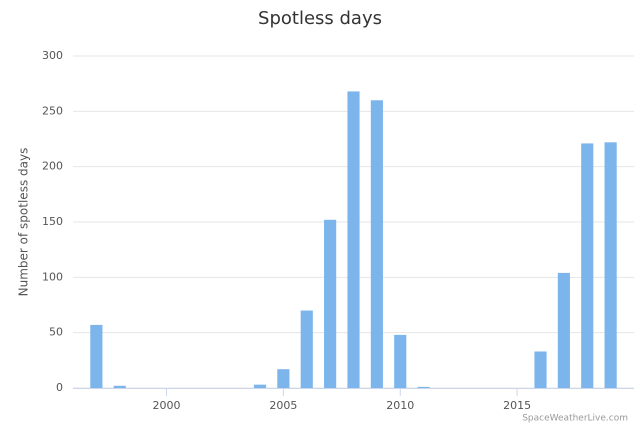 The height and width of the screenshot is (427, 640). What do you see at coordinates (400, 405) in the screenshot?
I see `x-tick-label: 2010` at bounding box center [400, 405].